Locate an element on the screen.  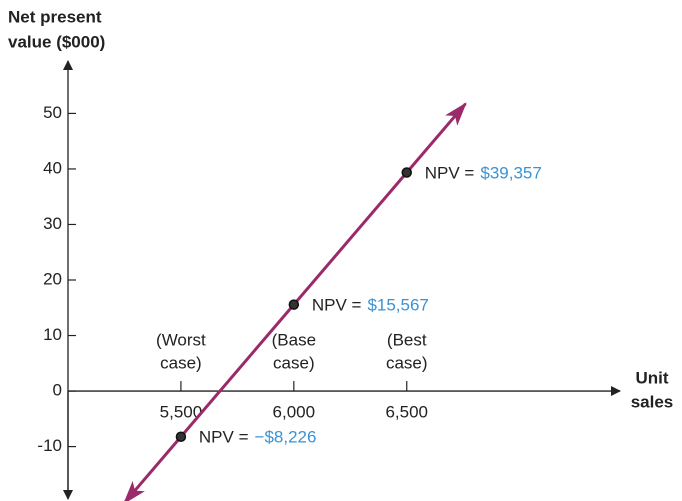
y-tick-label: 50 is located at coordinates (52, 112).